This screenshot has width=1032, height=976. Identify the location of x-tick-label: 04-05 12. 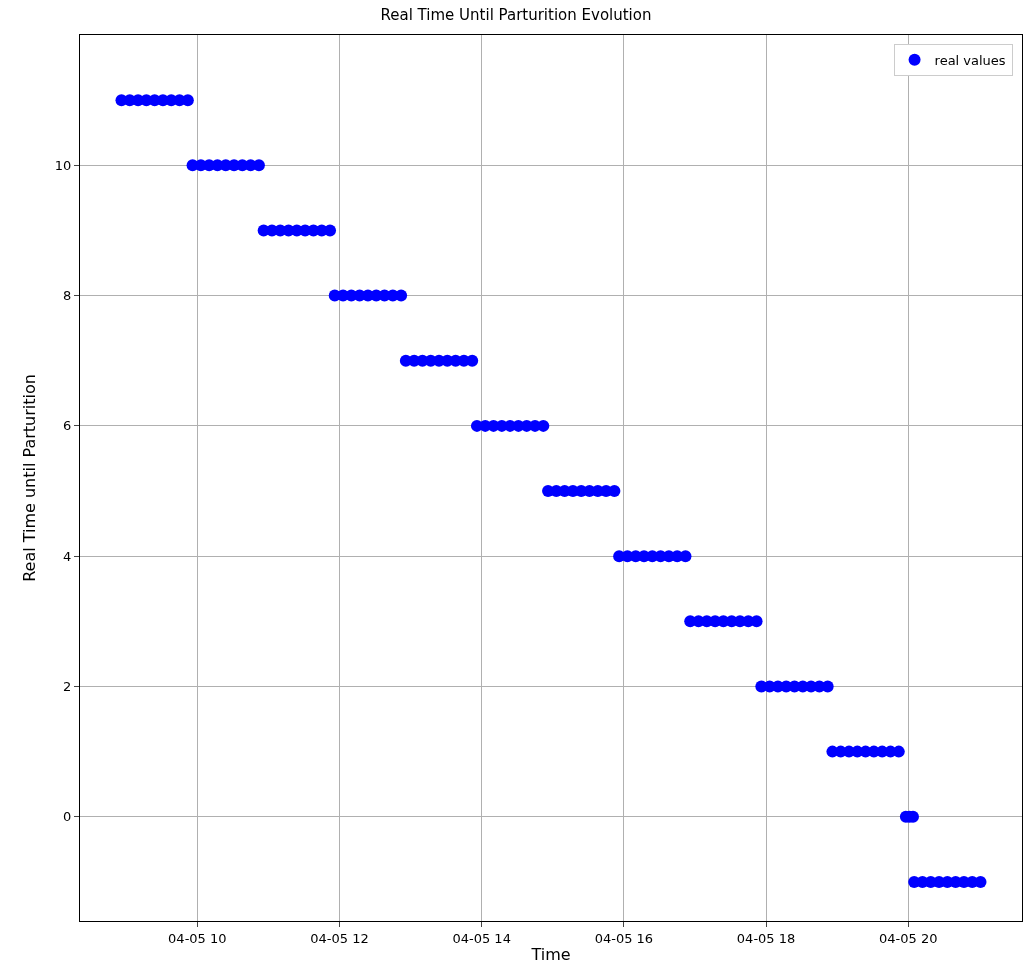
(339, 938).